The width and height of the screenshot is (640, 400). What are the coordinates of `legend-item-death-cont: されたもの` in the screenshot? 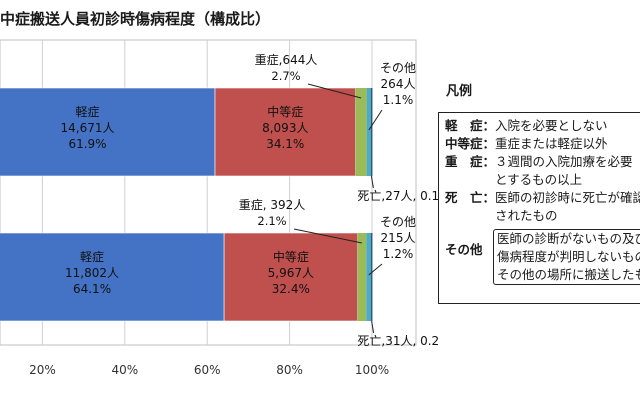 It's located at (542, 216).